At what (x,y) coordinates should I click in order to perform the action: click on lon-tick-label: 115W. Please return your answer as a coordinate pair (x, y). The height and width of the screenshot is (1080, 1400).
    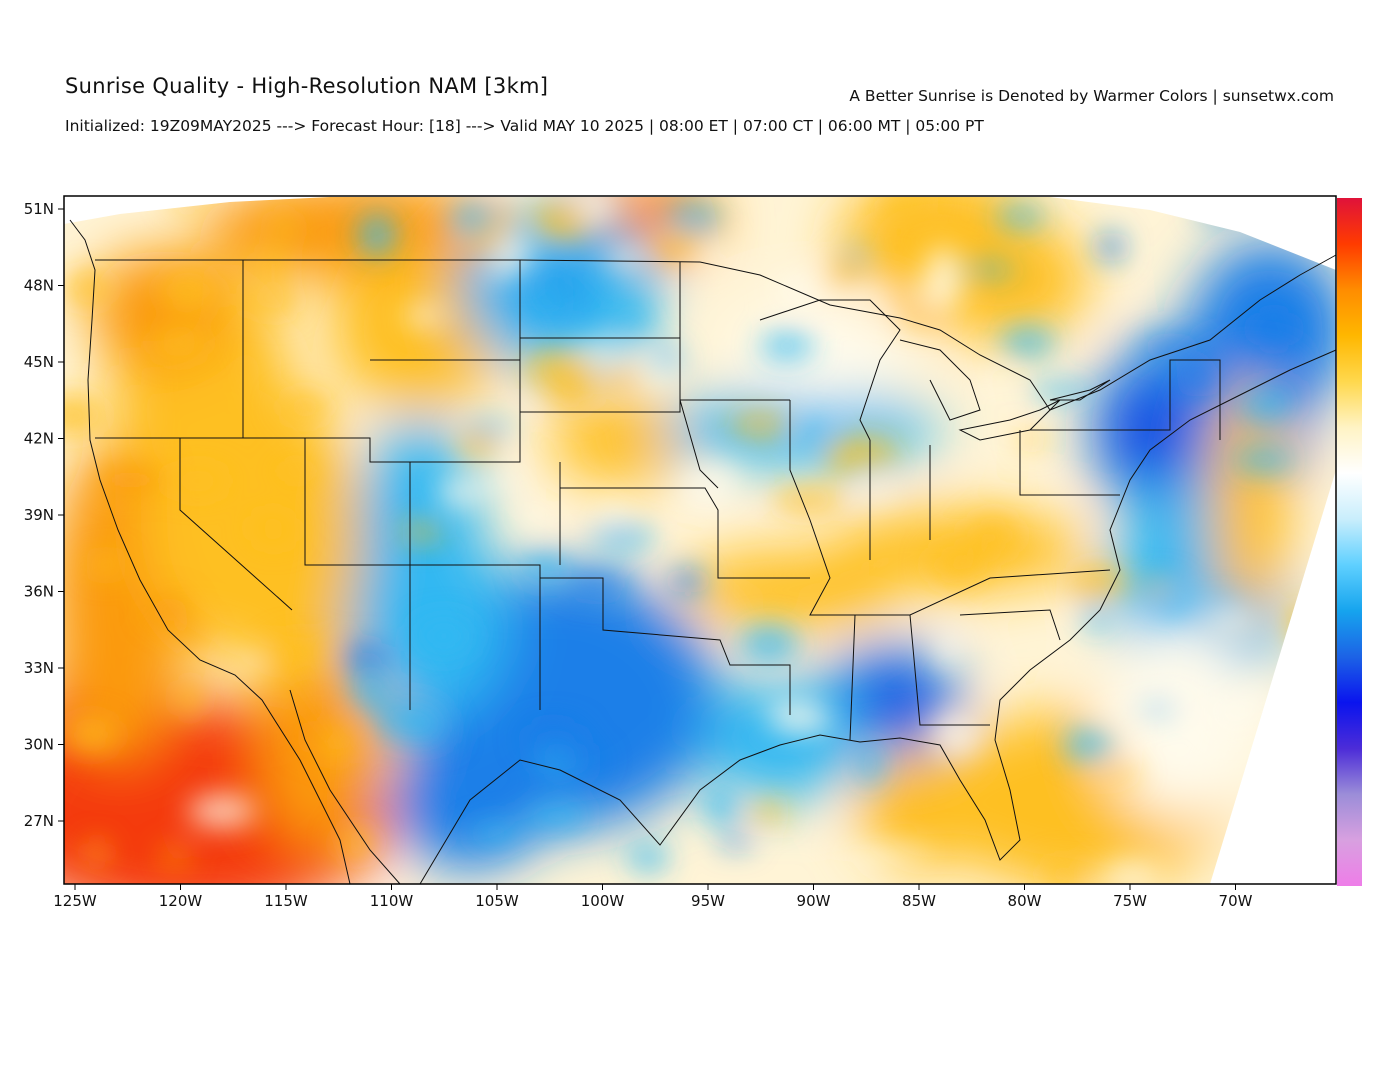
    Looking at the image, I should click on (286, 901).